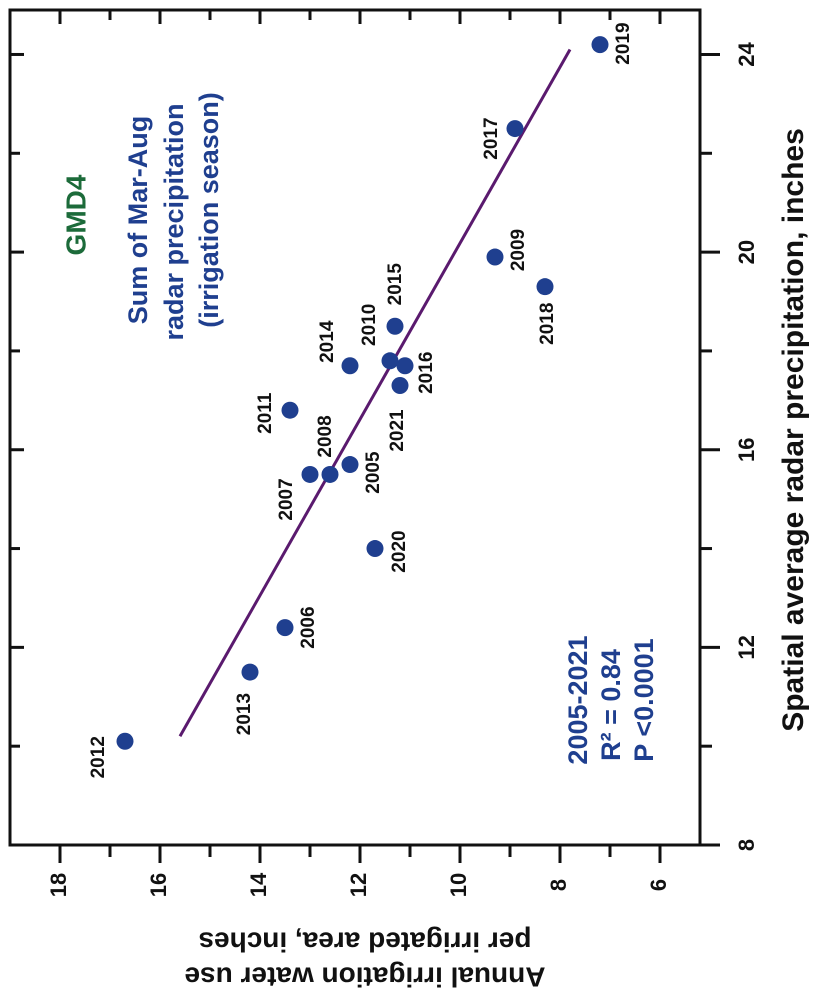  What do you see at coordinates (518, 250) in the screenshot?
I see `point-label: 2009` at bounding box center [518, 250].